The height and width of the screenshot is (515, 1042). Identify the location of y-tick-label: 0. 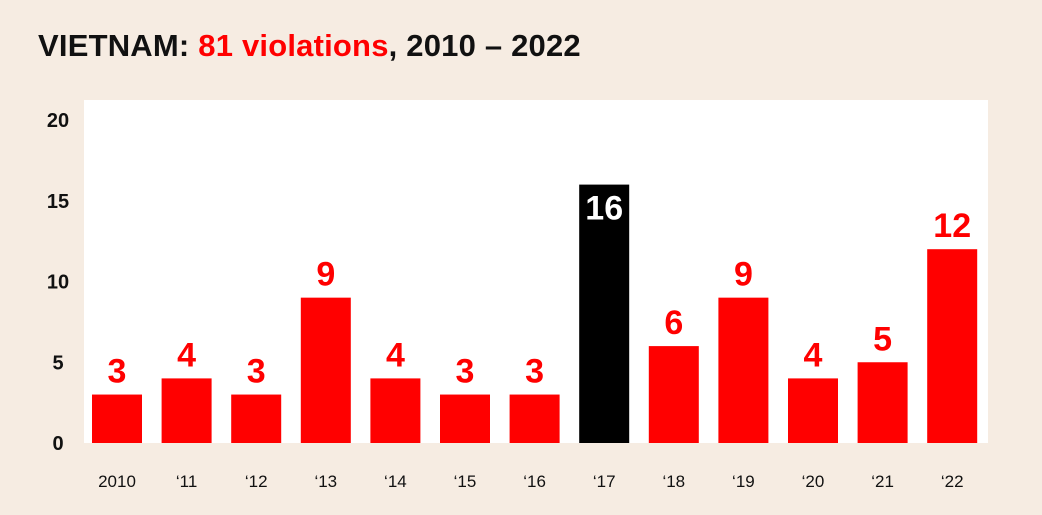
(57, 444).